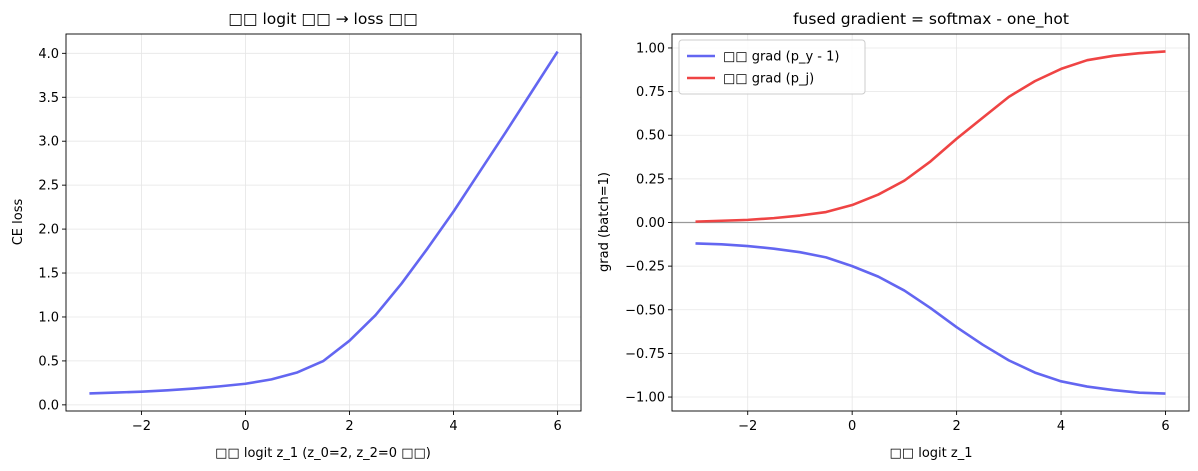 The image size is (1198, 471). Describe the element at coordinates (650, 223) in the screenshot. I see `y-tick-label: 0.00` at that location.